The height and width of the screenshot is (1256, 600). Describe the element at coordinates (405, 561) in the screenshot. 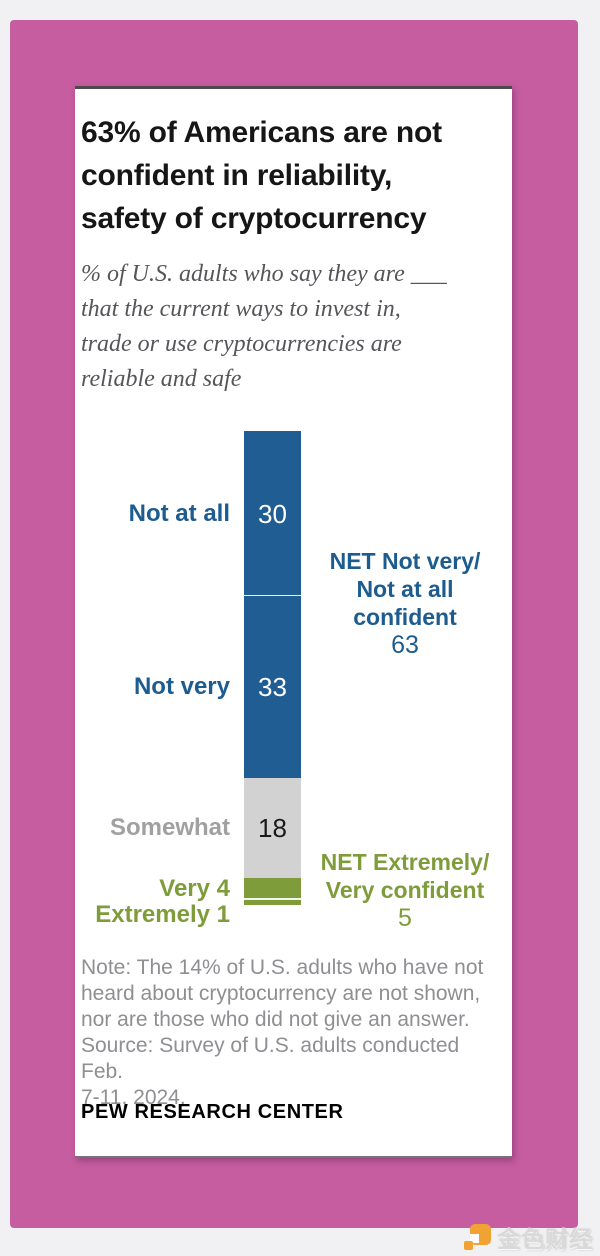

I see `net-annotation-line: NET Not very/` at that location.